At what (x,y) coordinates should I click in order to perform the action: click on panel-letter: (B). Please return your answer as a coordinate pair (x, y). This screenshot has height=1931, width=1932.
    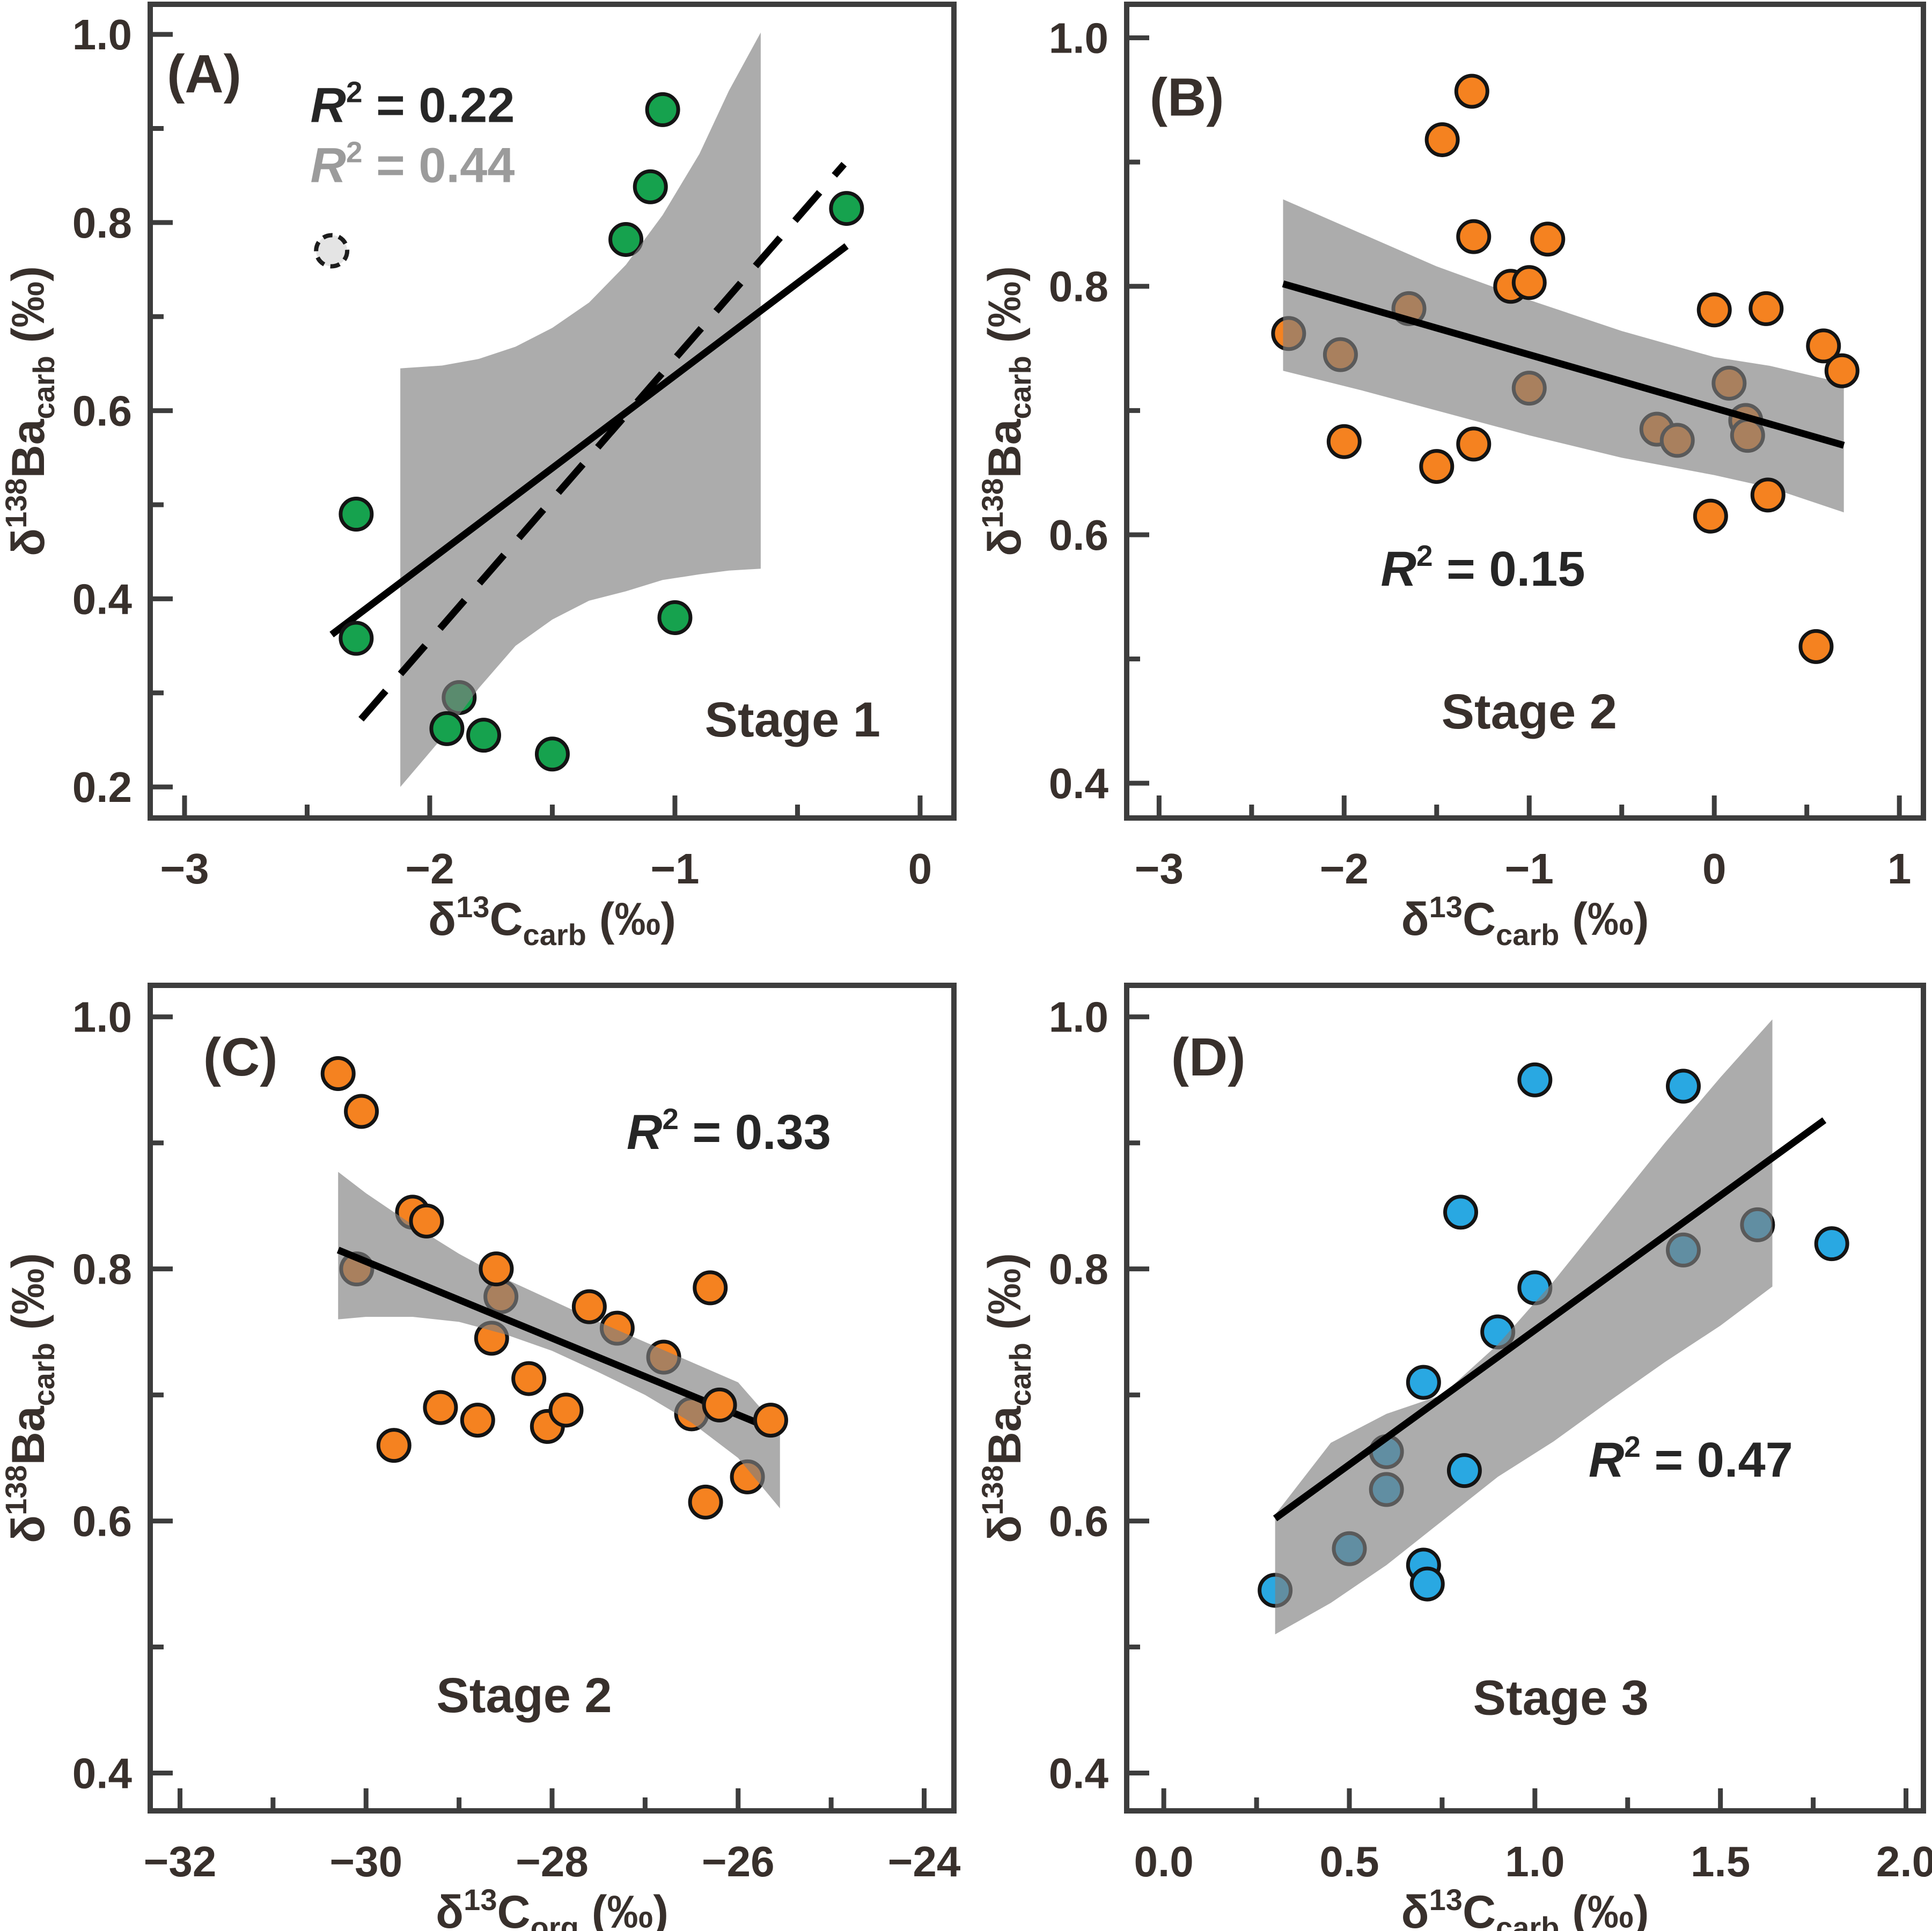
    Looking at the image, I should click on (1187, 98).